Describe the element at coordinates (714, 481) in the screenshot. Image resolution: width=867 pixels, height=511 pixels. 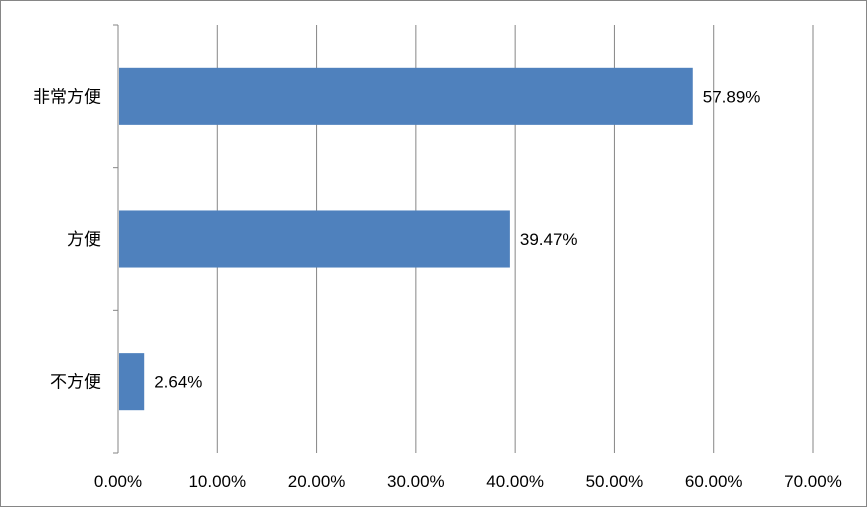
I see `x-tick-label: 60.00%` at that location.